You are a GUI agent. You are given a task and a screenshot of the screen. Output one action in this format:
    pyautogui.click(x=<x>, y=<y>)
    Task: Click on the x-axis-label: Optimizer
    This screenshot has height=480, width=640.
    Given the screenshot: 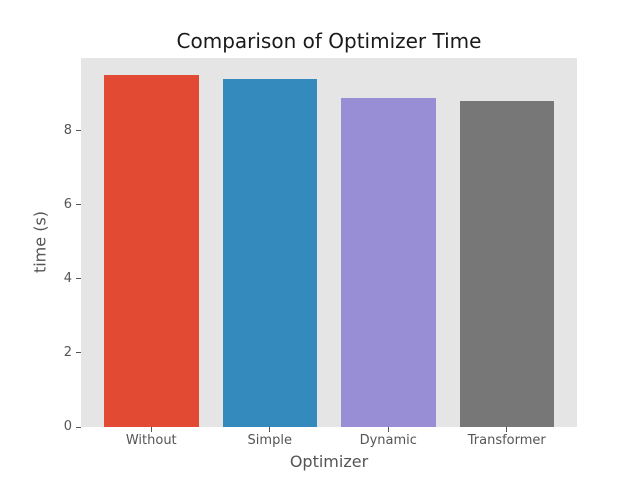 What is the action you would take?
    pyautogui.click(x=329, y=461)
    